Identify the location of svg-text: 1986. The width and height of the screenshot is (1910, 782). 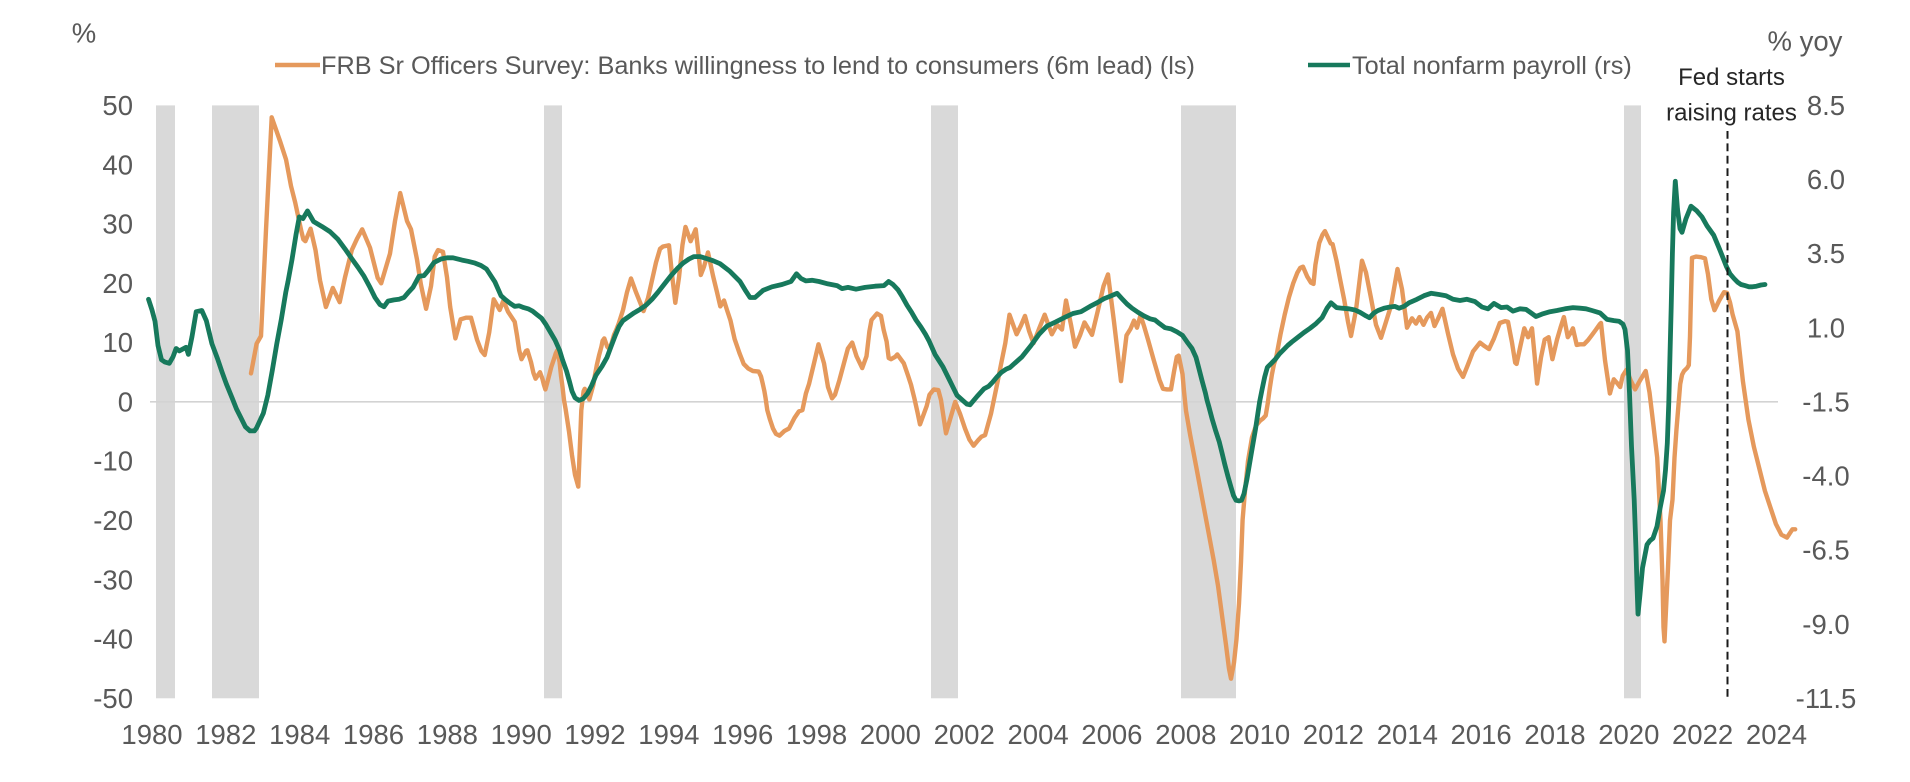
(373, 734).